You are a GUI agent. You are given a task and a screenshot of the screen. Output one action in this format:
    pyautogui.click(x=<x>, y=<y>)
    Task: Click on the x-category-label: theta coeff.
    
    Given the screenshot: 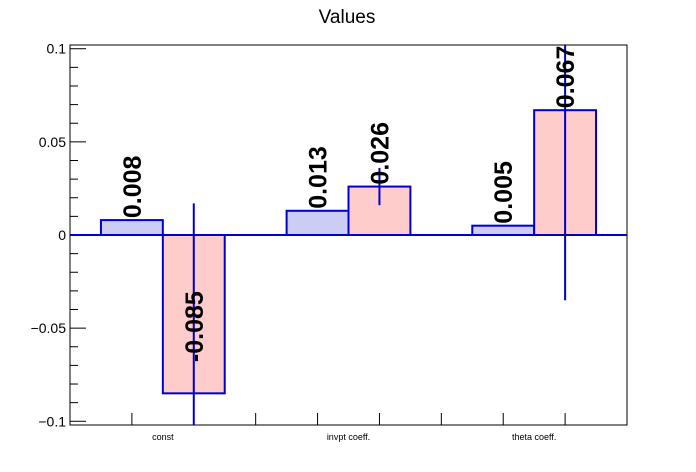 What is the action you would take?
    pyautogui.click(x=534, y=437)
    